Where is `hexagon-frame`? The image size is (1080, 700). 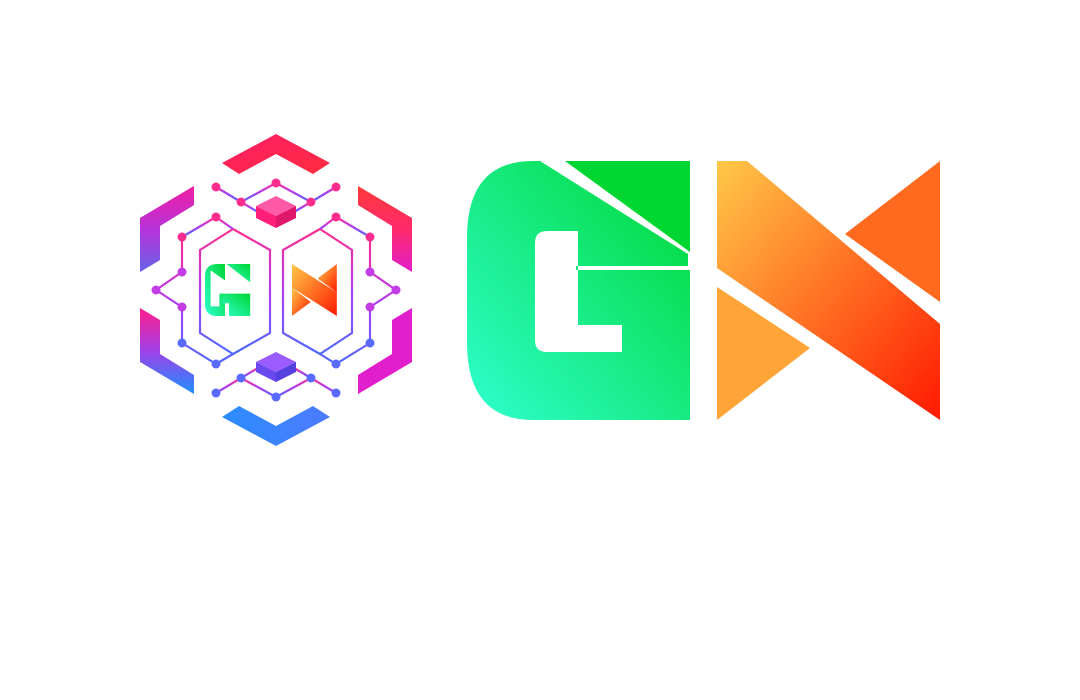
hexagon-frame is located at coordinates (276, 290).